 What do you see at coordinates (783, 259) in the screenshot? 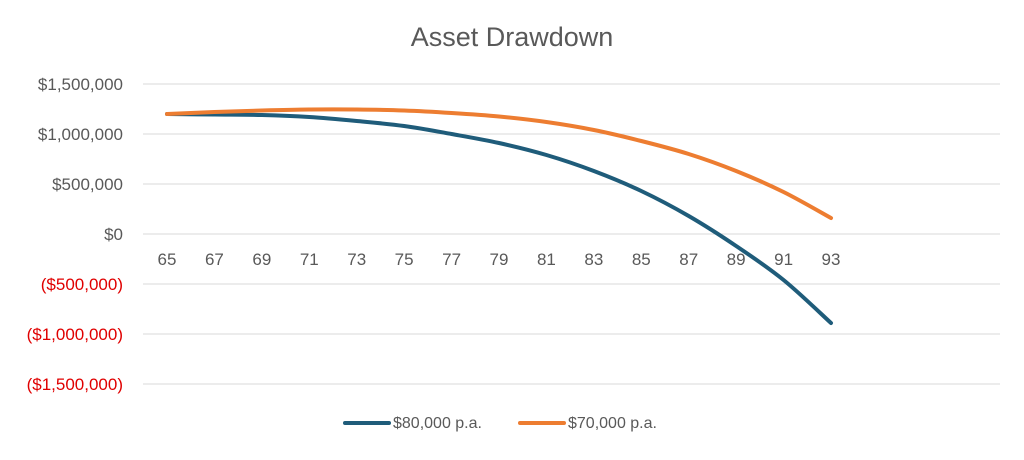
I see `x-tick-label: 91` at bounding box center [783, 259].